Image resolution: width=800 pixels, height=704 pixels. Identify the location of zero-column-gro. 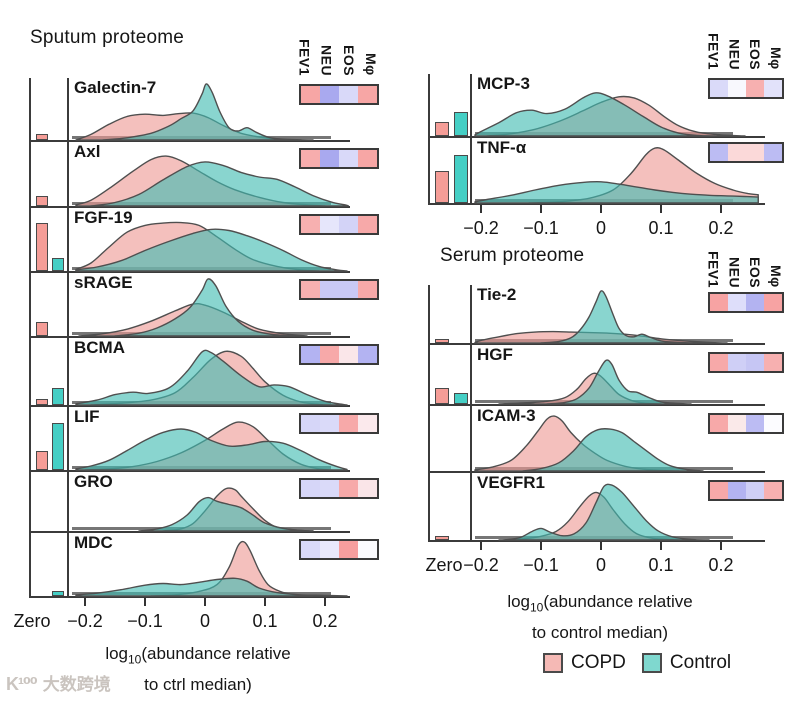
(49, 501).